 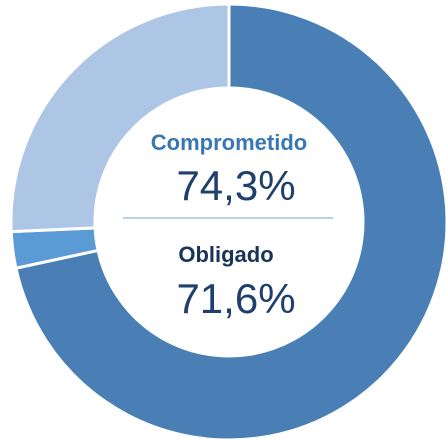 I want to click on center-value: 71,6%, so click(x=235, y=298).